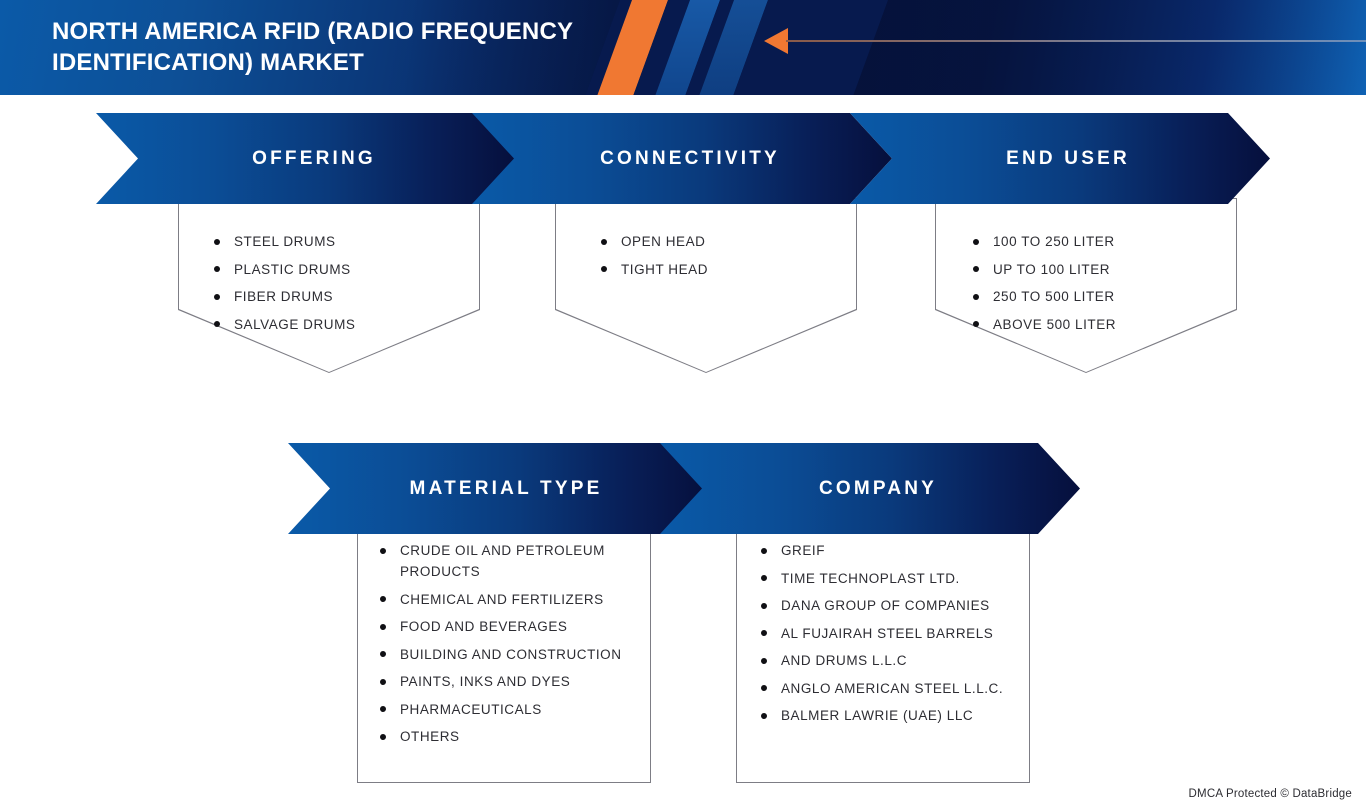 The width and height of the screenshot is (1366, 808). I want to click on list-item: ANGLO AMERICAN STEEL L.L.C., so click(892, 688).